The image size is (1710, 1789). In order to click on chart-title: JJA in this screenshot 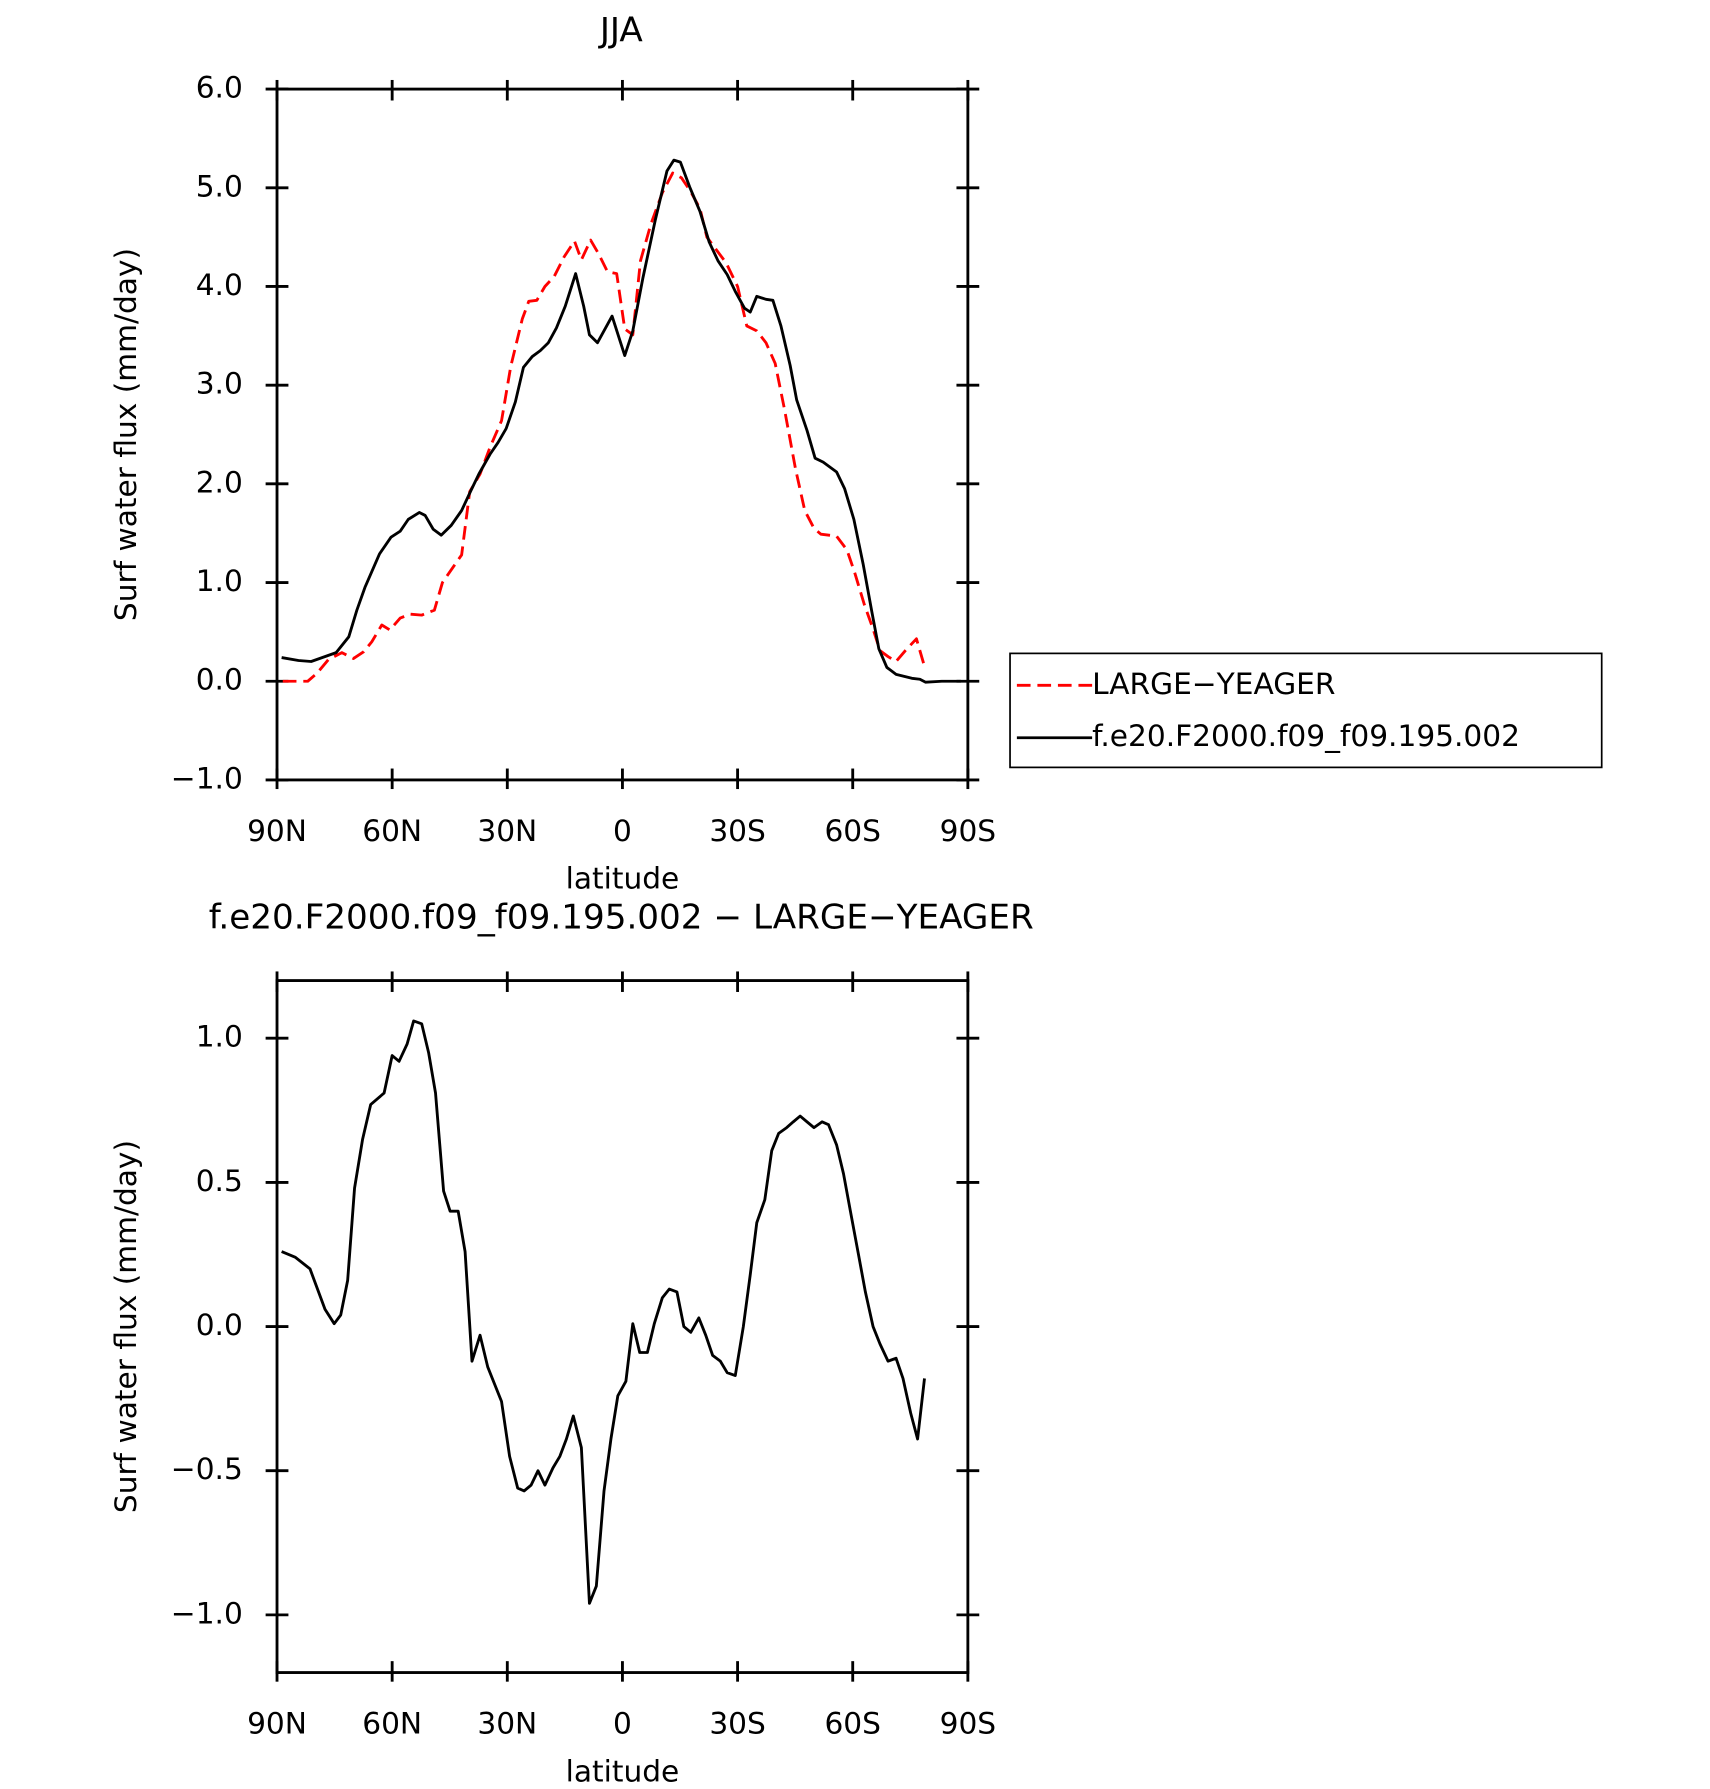, I will do `click(621, 31)`.